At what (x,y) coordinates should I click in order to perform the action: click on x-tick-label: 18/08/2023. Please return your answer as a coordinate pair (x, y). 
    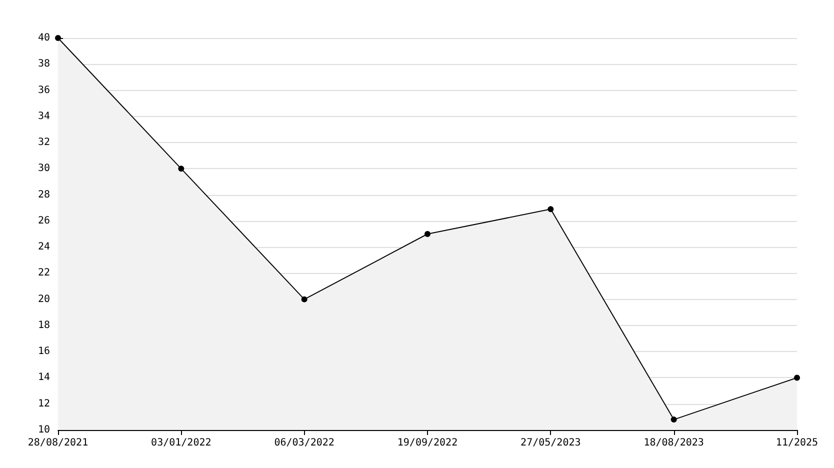
    Looking at the image, I should click on (674, 443).